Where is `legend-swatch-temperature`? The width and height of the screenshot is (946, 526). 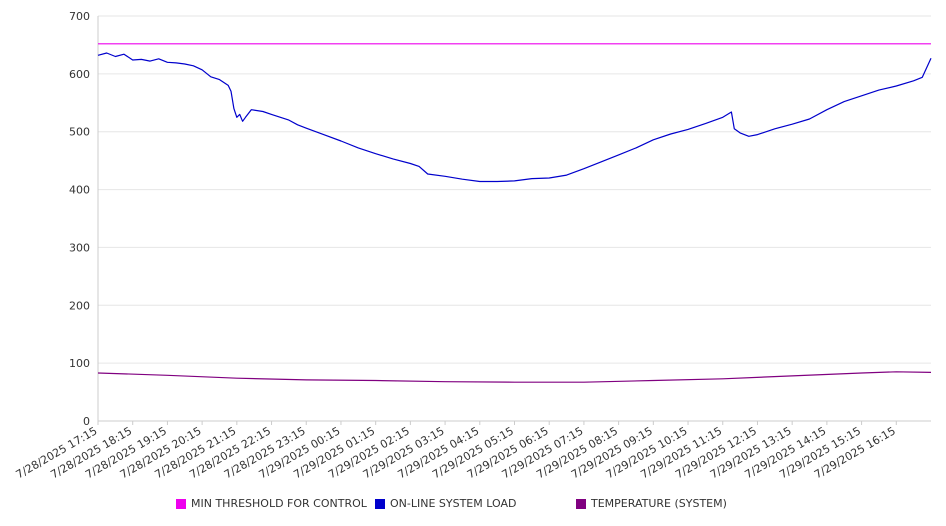 legend-swatch-temperature is located at coordinates (581, 503).